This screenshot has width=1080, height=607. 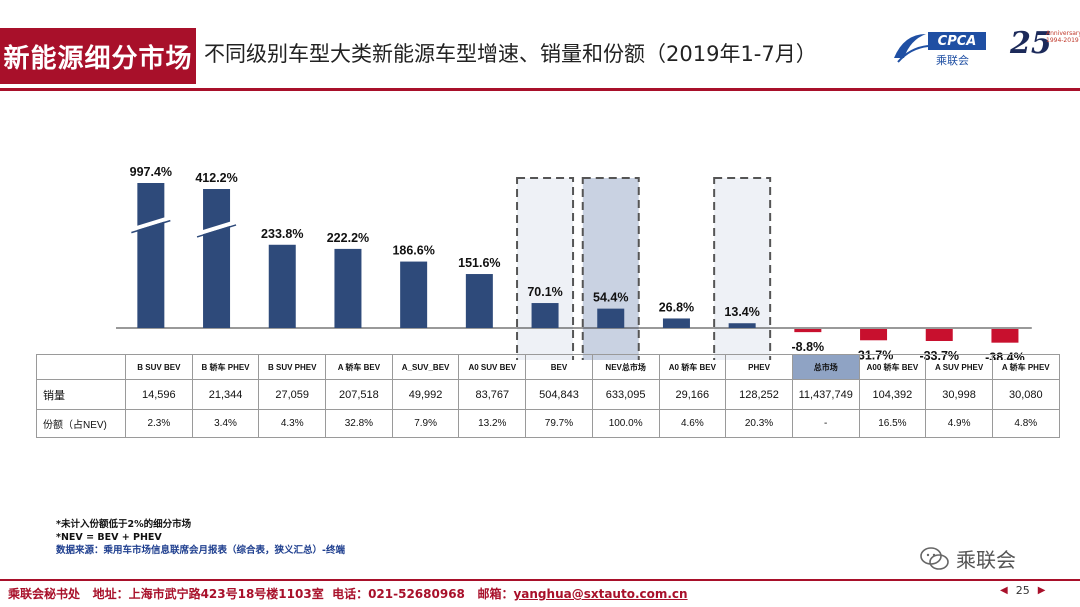 I want to click on cpca-logo: CPCA 乘联会, so click(x=945, y=49).